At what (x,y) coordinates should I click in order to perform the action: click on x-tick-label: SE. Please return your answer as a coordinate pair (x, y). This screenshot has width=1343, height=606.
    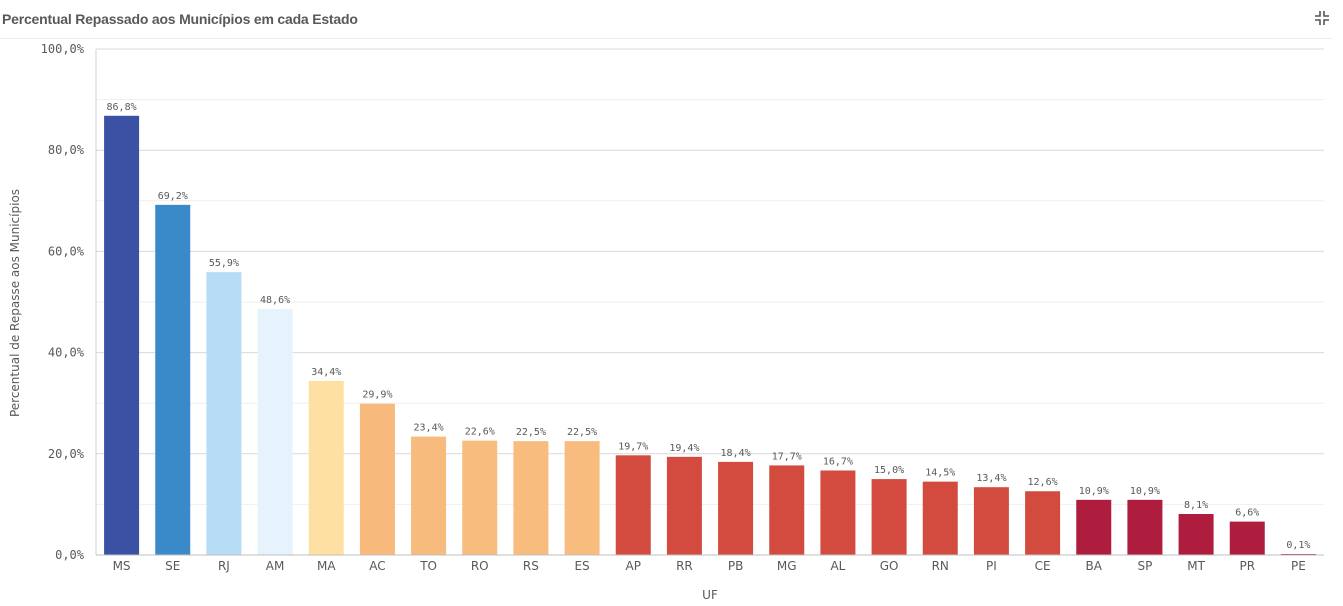
    Looking at the image, I should click on (172, 566).